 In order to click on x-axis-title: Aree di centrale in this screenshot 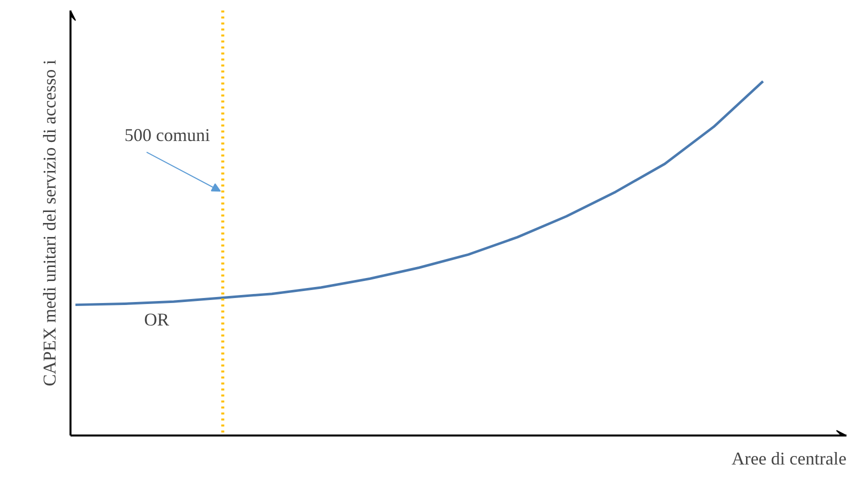, I will do `click(789, 458)`.